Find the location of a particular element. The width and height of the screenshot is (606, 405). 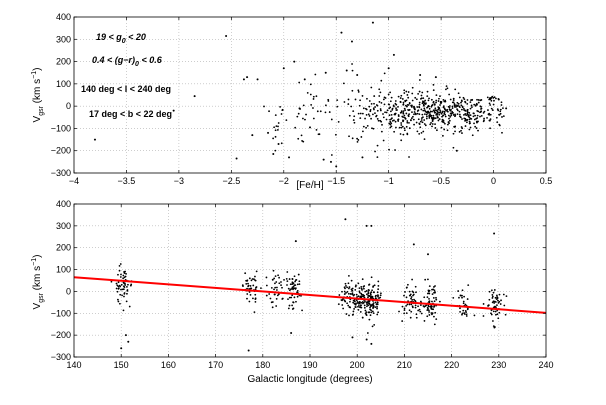

y-tick-label: −200 is located at coordinates (61, 151).